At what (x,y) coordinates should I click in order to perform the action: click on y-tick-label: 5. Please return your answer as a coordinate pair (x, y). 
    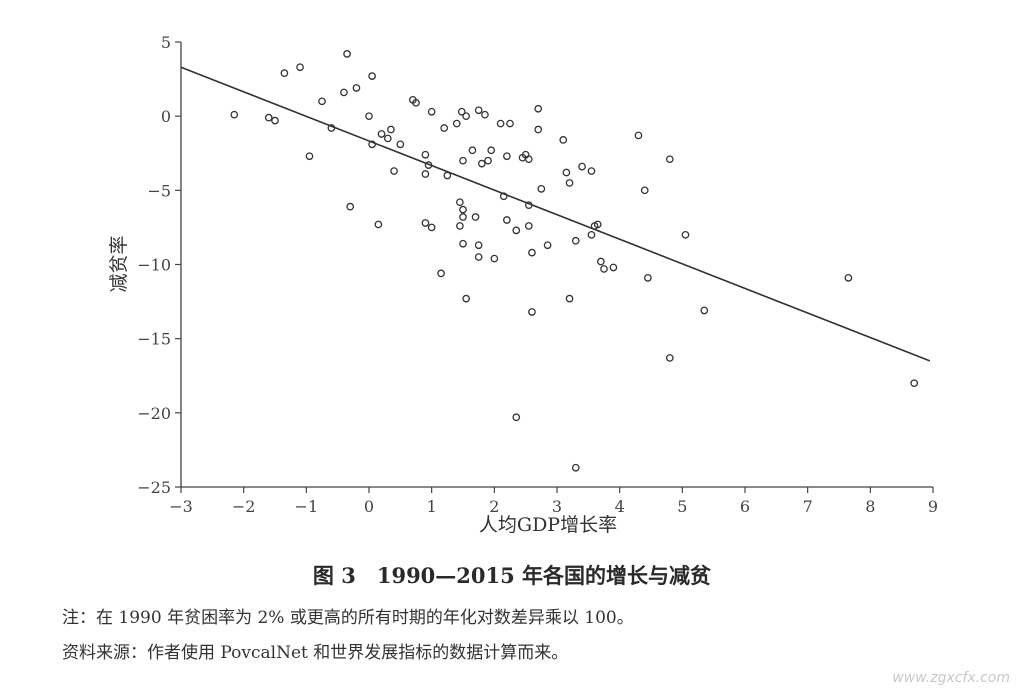
    Looking at the image, I should click on (166, 42).